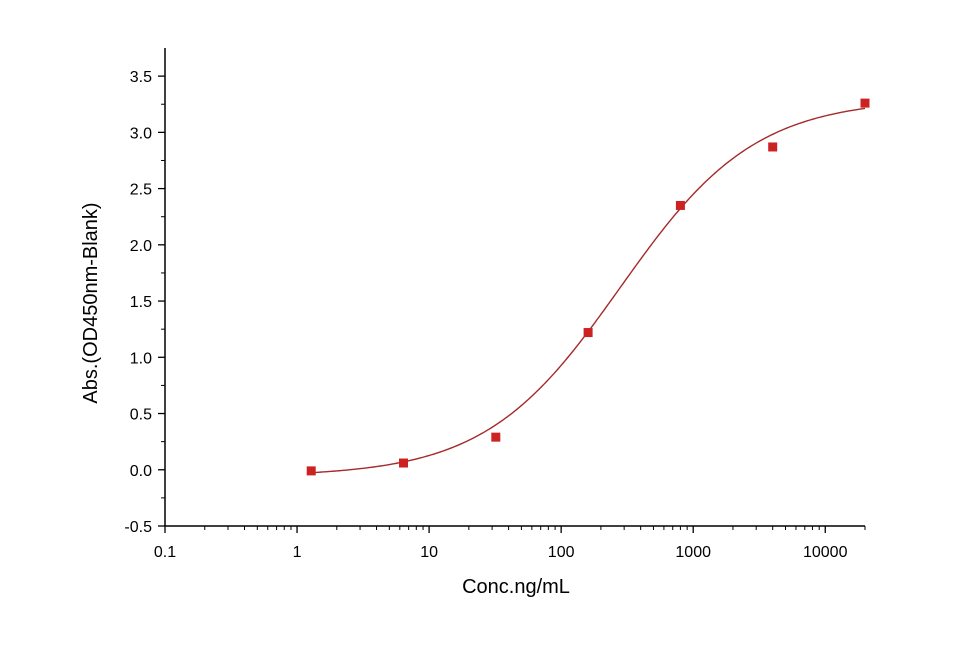 Image resolution: width=969 pixels, height=648 pixels. Describe the element at coordinates (561, 552) in the screenshot. I see `x-tick-label: 100` at that location.